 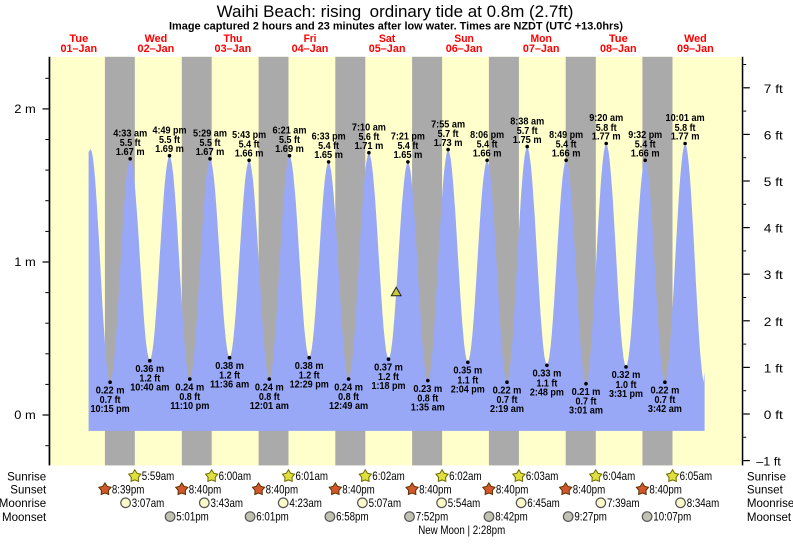 I want to click on svg-text: 8:34am, so click(x=703, y=503).